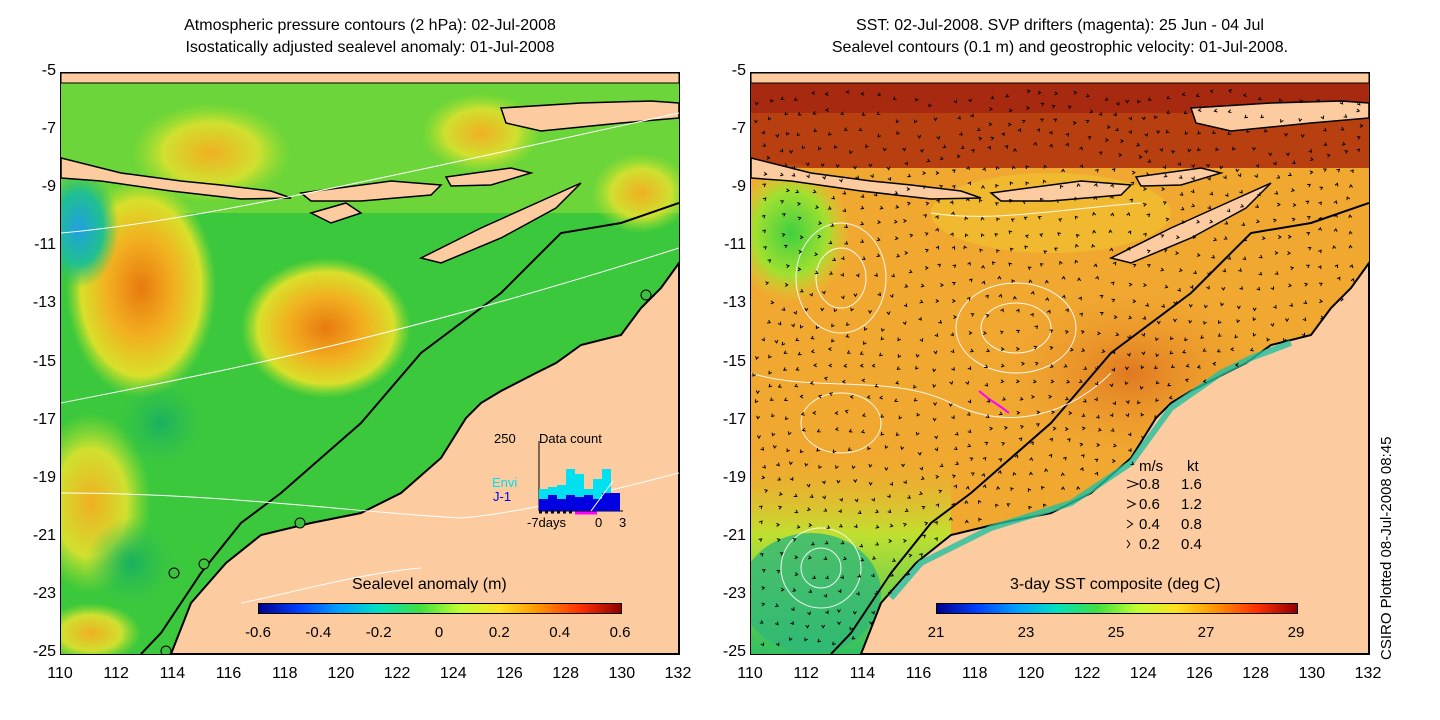  Describe the element at coordinates (60, 673) in the screenshot. I see `left-x-tick-label: 110` at that location.